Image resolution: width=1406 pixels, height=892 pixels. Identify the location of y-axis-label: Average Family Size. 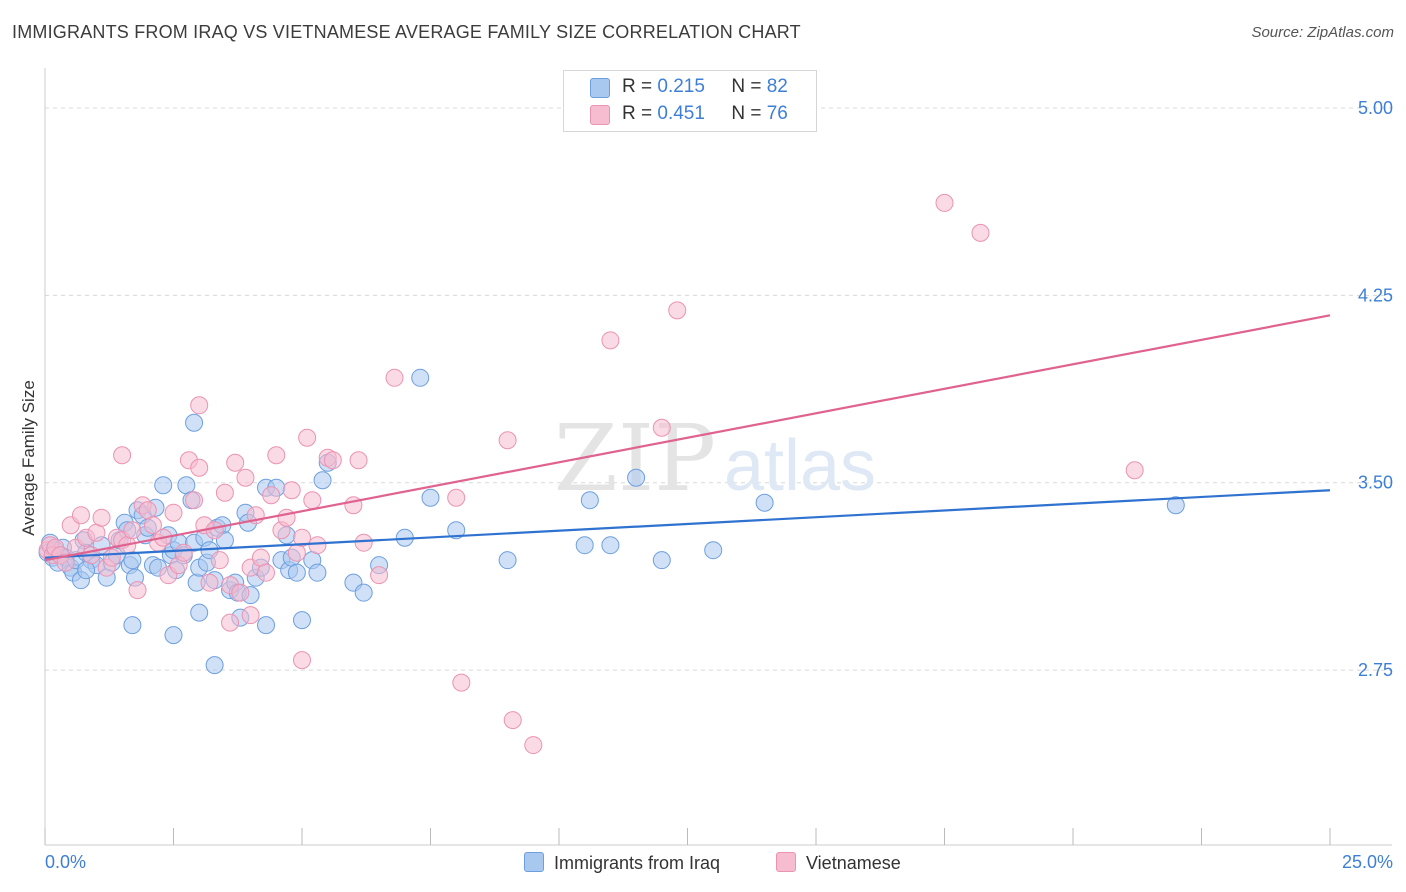
(28, 458).